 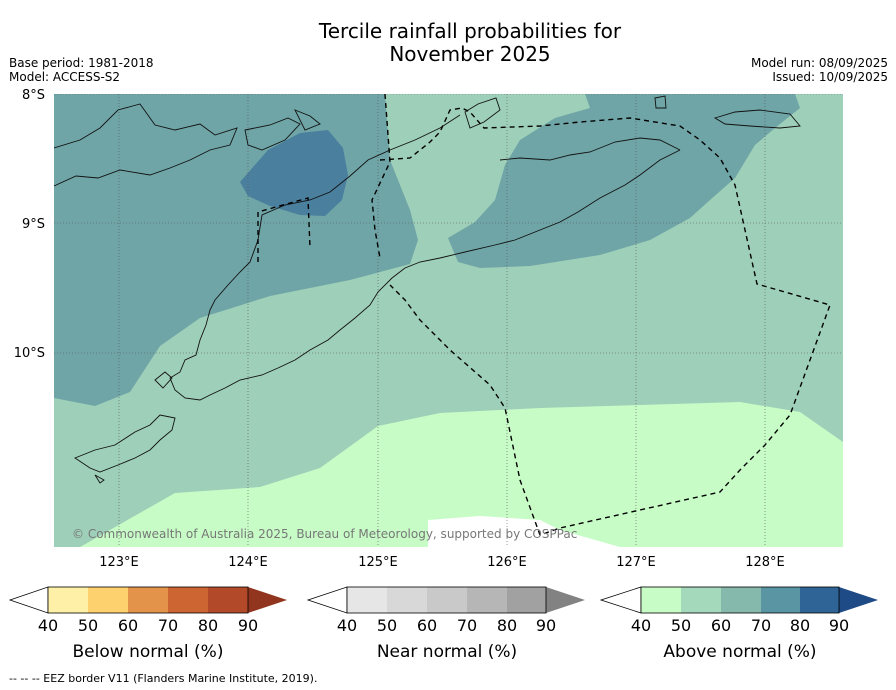 I want to click on base-period: Base period: 1981-2018, so click(x=81, y=63).